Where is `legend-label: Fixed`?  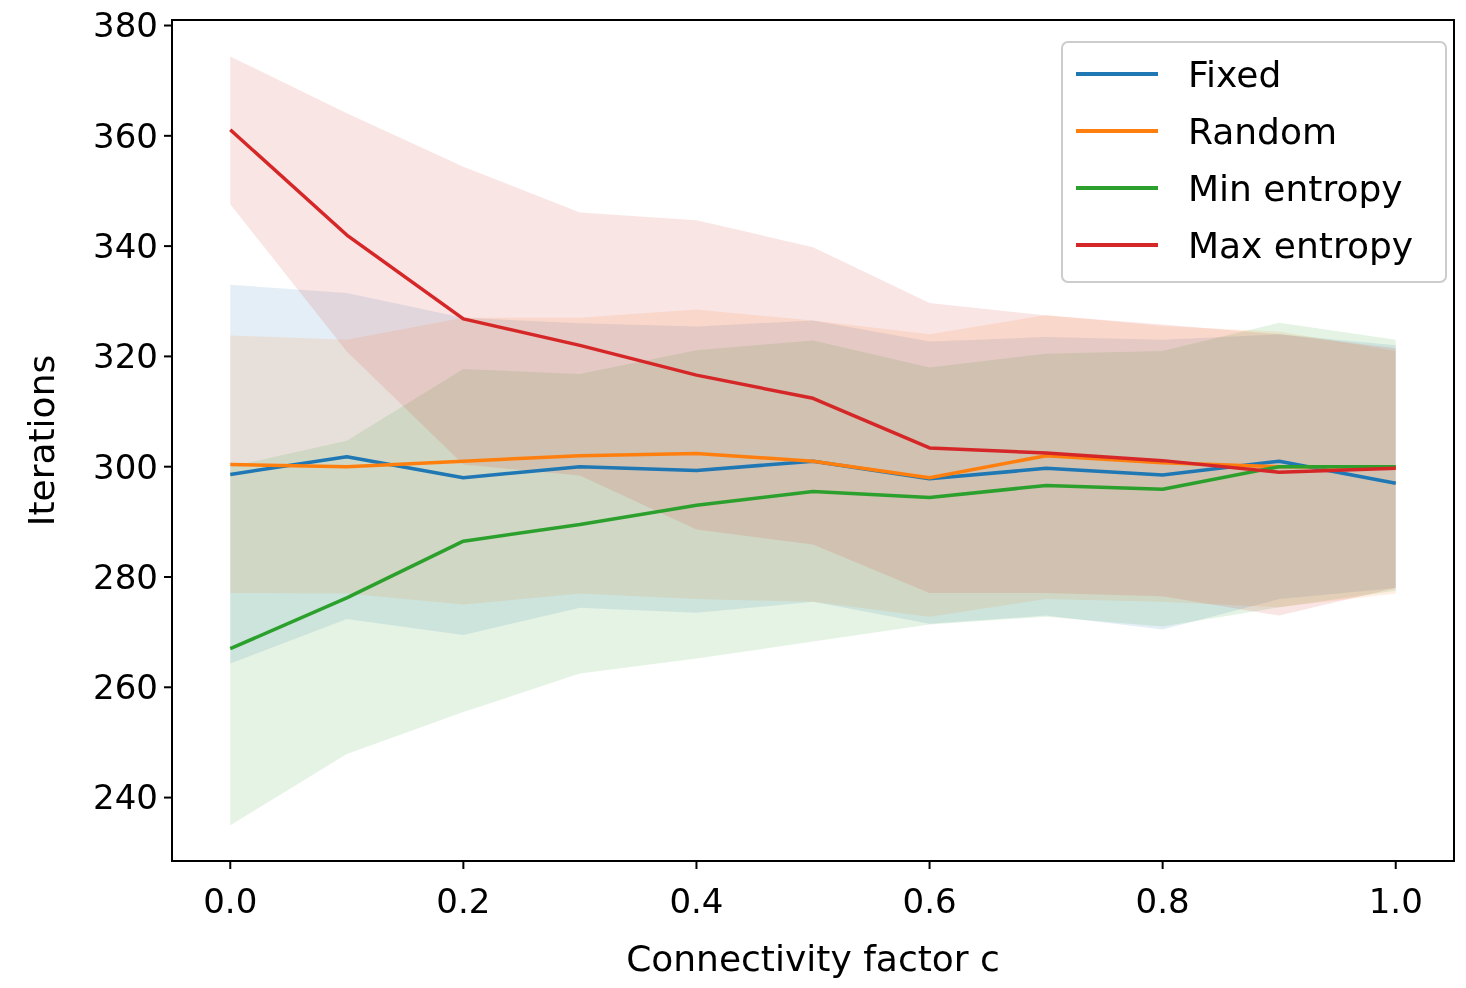 legend-label: Fixed is located at coordinates (1235, 74).